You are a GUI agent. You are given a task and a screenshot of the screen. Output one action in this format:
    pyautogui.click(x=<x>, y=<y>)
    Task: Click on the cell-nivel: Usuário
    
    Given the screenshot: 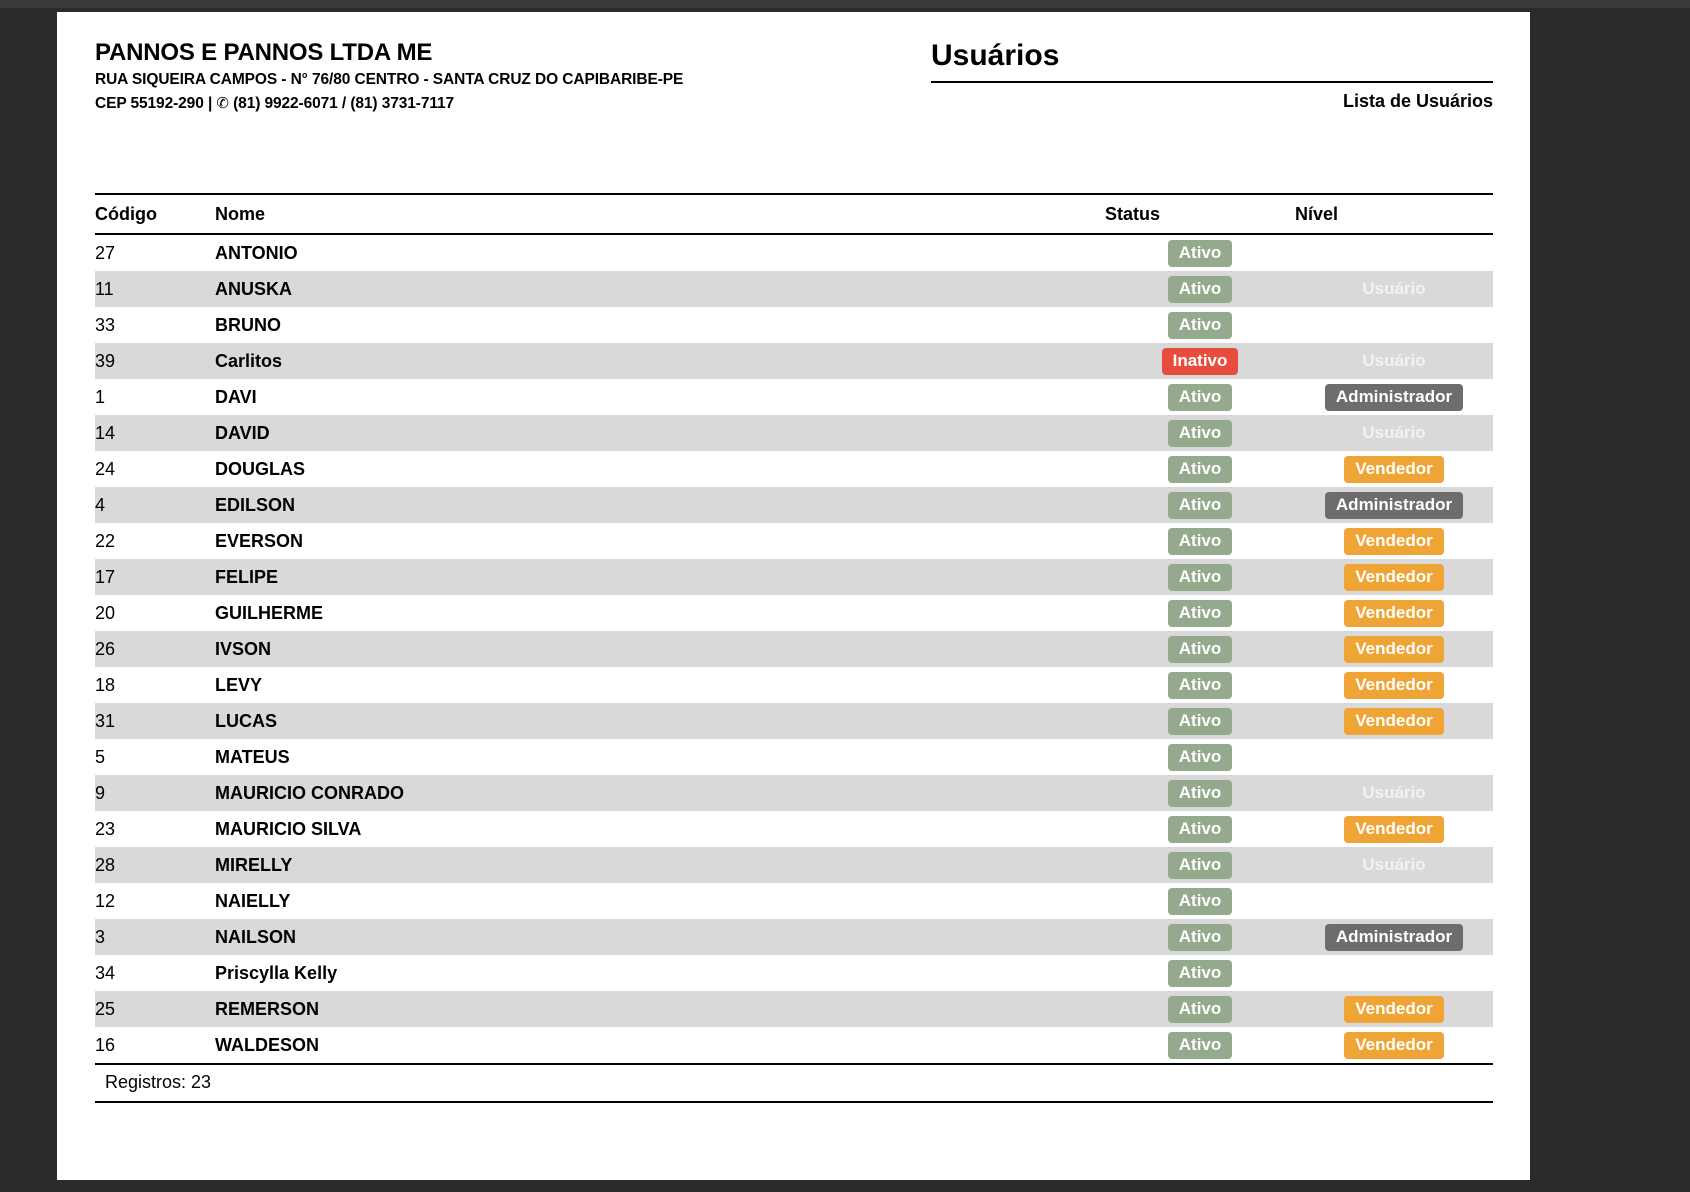 What is the action you would take?
    pyautogui.click(x=1394, y=793)
    